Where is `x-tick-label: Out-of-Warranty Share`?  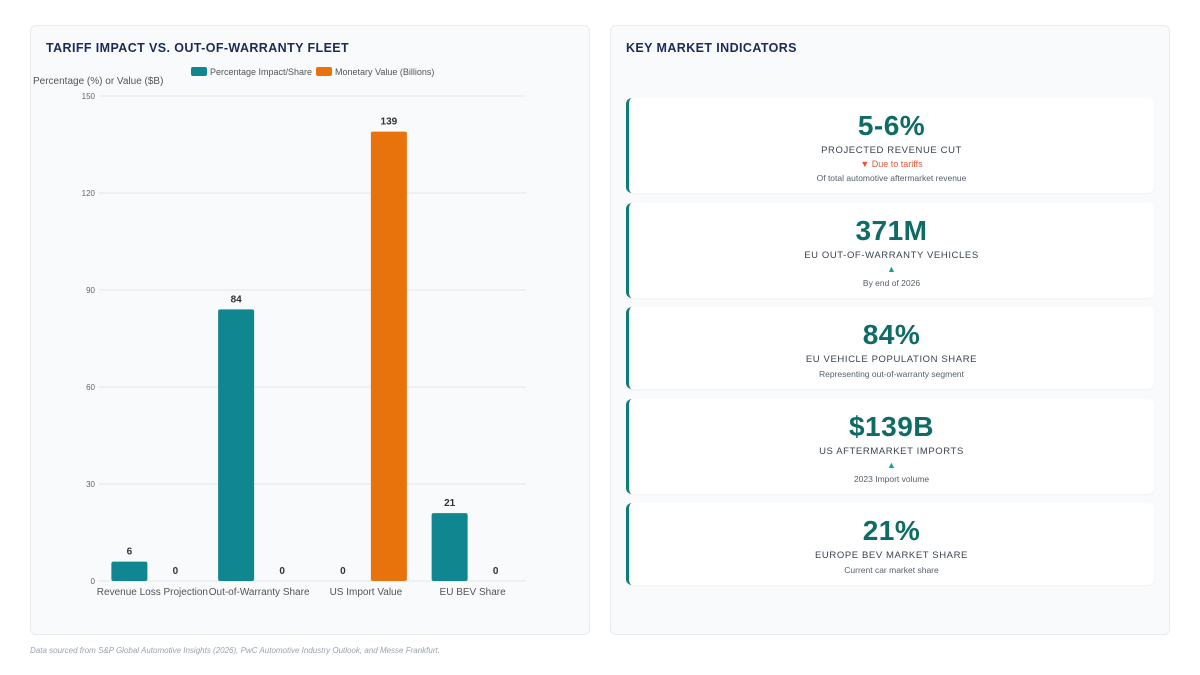 x-tick-label: Out-of-Warranty Share is located at coordinates (259, 592).